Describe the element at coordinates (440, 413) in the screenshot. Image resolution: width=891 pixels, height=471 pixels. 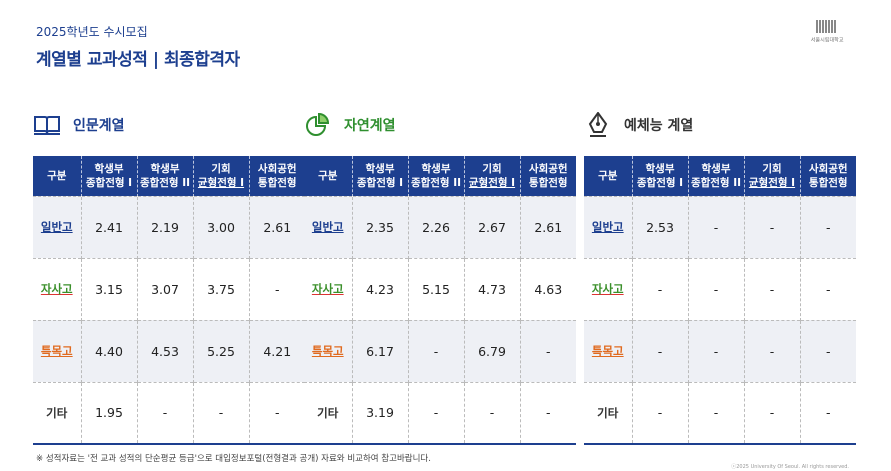
I see `table-row-other-school: 기타 3.19- - -` at that location.